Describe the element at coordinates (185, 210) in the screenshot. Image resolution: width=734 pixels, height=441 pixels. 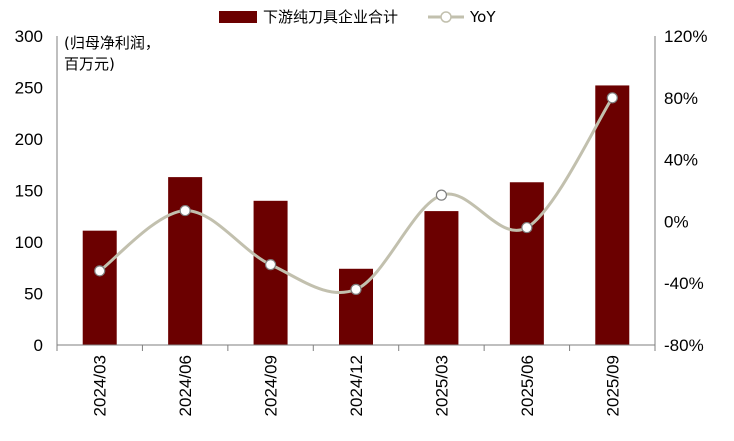
I see `yoy-point-2024/06` at that location.